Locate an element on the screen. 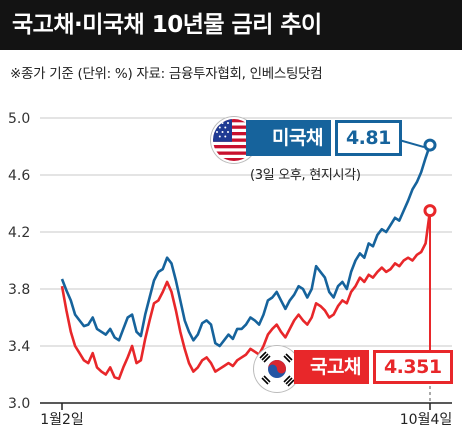 The width and height of the screenshot is (462, 437). us-series-name: 미국채 is located at coordinates (288, 138).